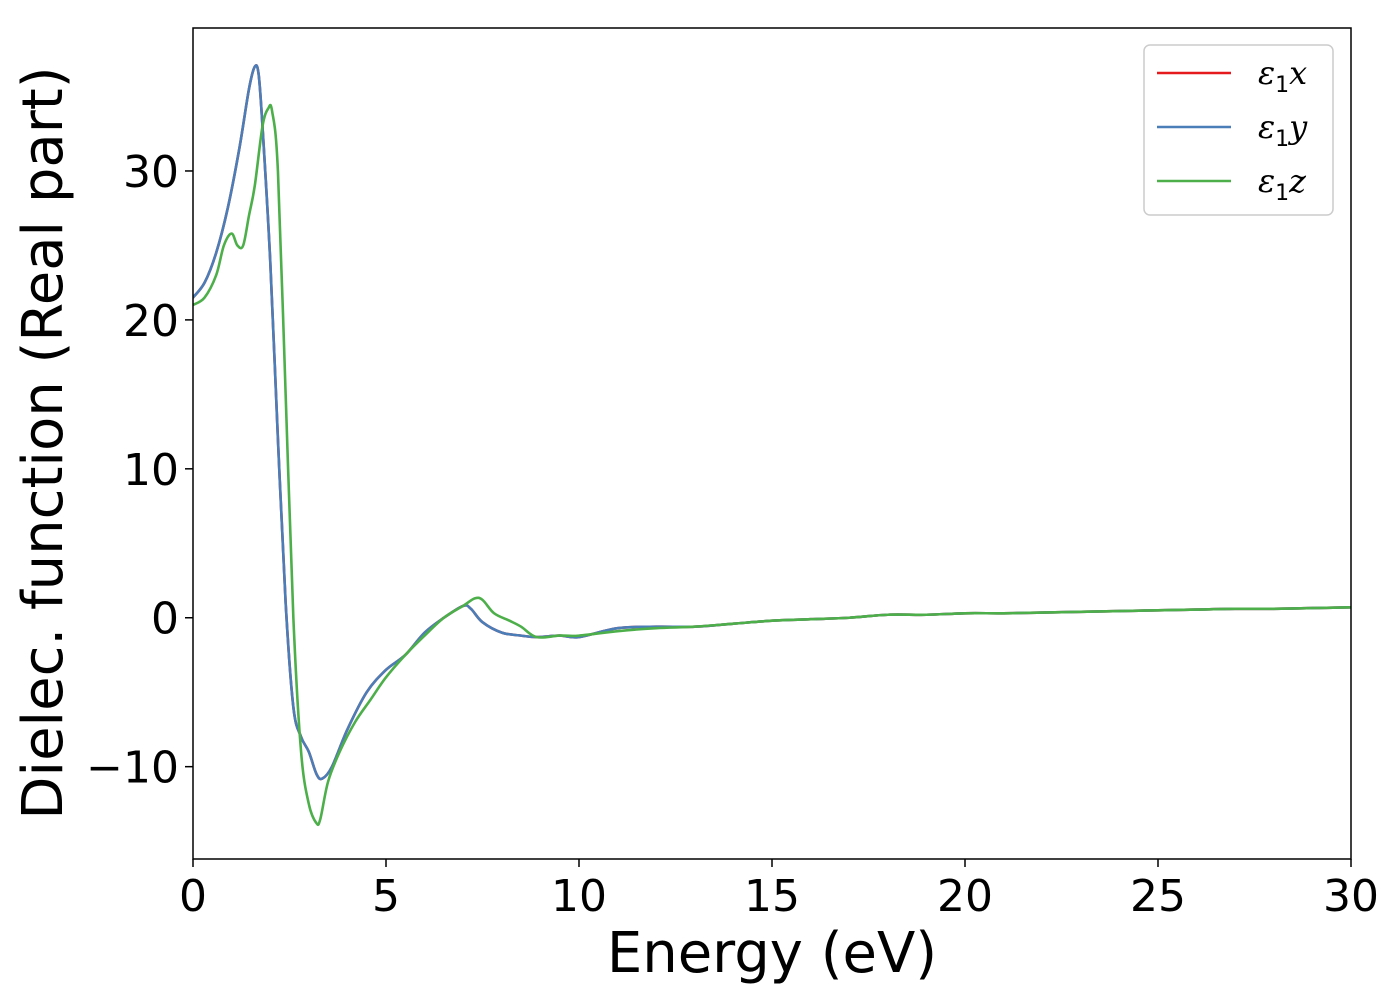  I want to click on legend-label-eps1z: ε1z, so click(1282, 184).